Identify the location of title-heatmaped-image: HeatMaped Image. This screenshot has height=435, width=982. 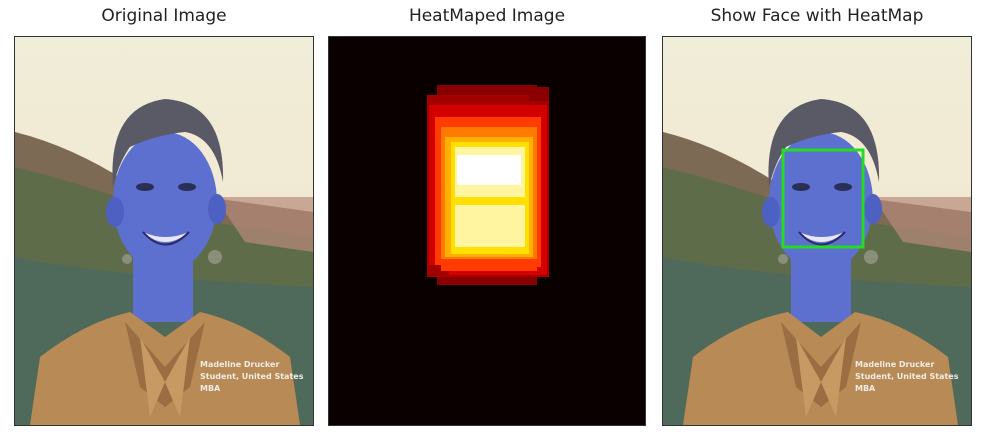
(487, 16).